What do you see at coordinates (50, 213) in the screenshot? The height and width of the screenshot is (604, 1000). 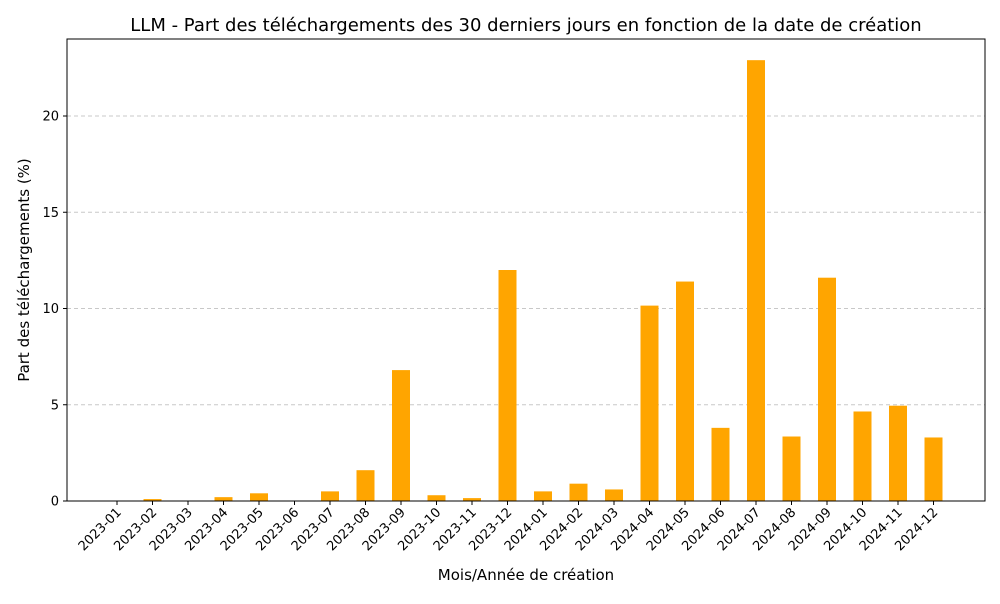 I see `y-tick-label: 15` at bounding box center [50, 213].